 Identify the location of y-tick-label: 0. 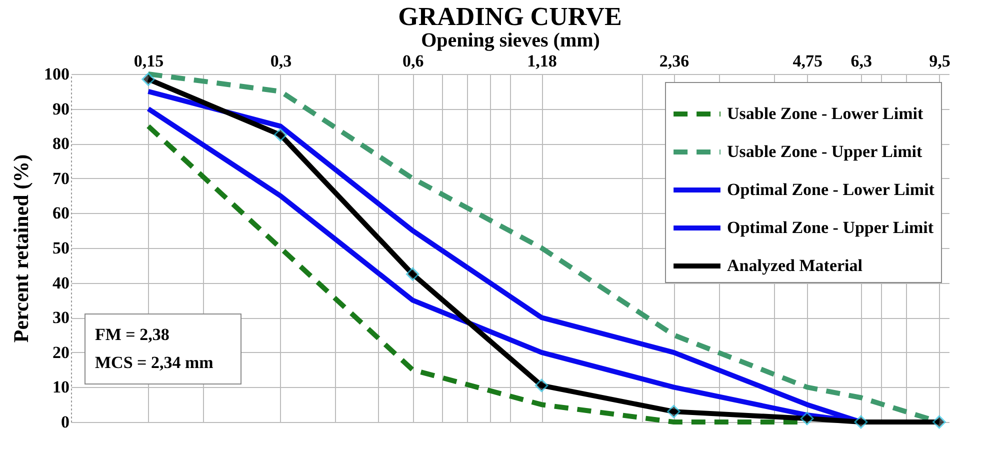
(65, 422).